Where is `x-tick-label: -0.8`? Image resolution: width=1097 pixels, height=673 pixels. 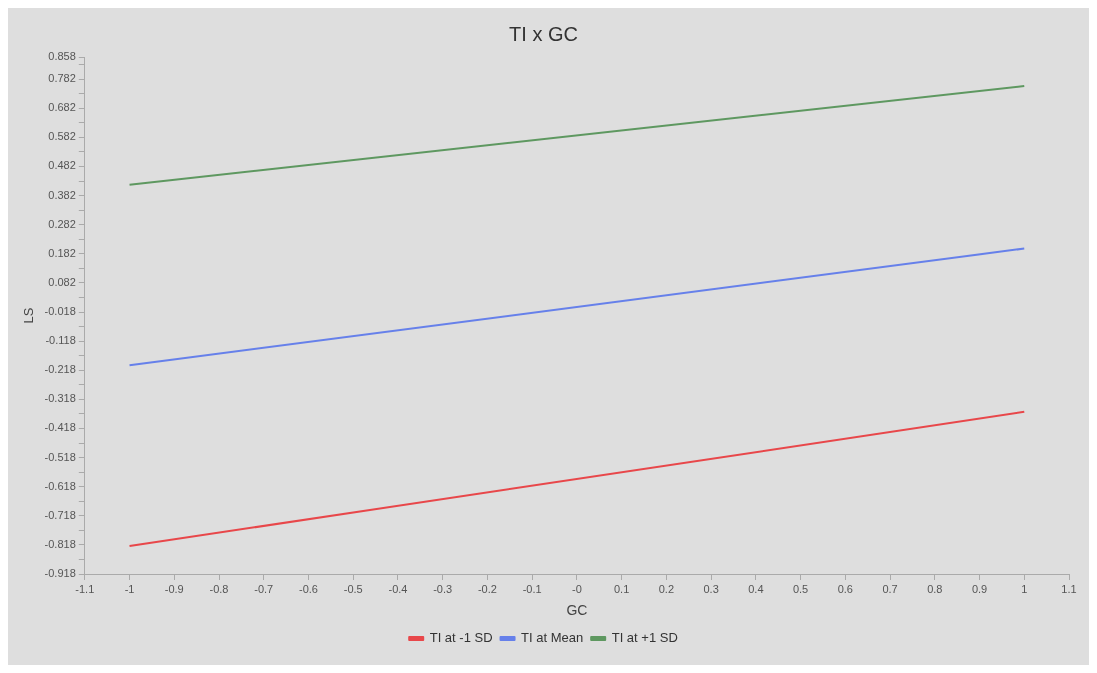
x-tick-label: -0.8 is located at coordinates (219, 588).